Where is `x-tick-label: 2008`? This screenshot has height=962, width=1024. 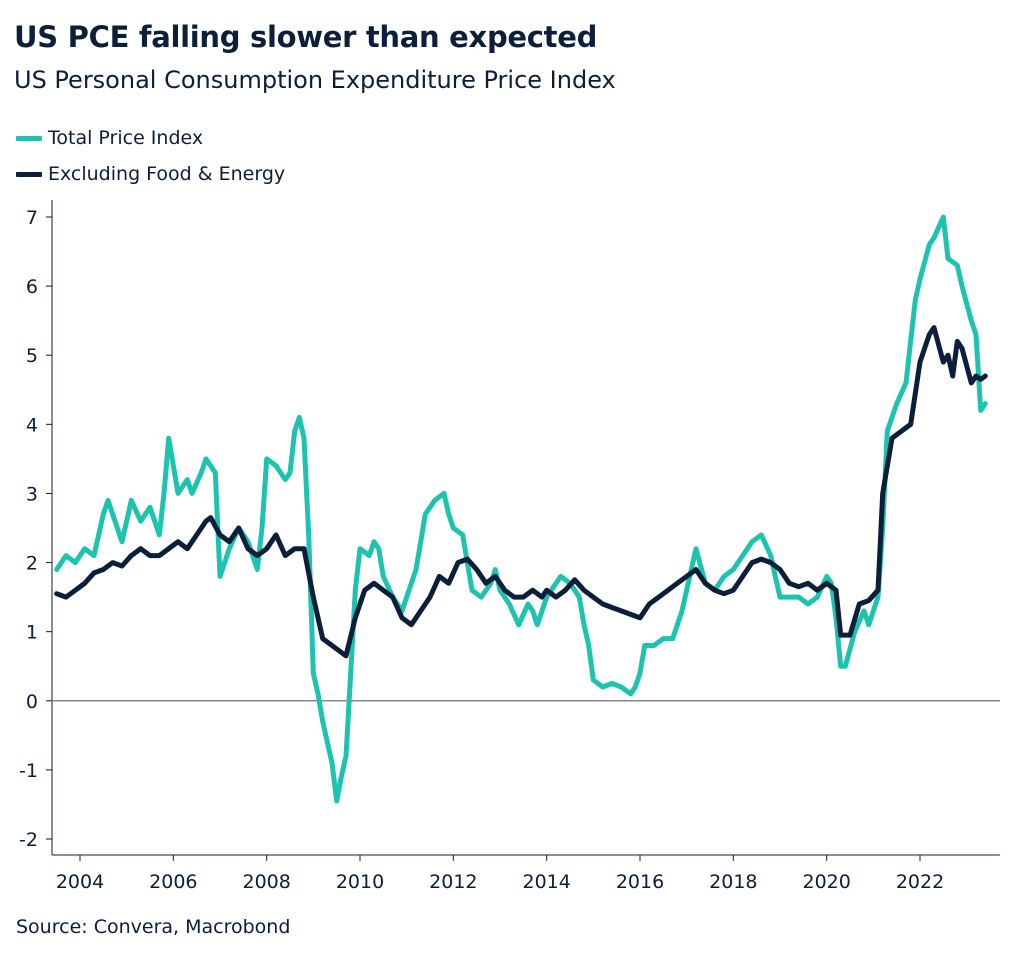
x-tick-label: 2008 is located at coordinates (266, 882).